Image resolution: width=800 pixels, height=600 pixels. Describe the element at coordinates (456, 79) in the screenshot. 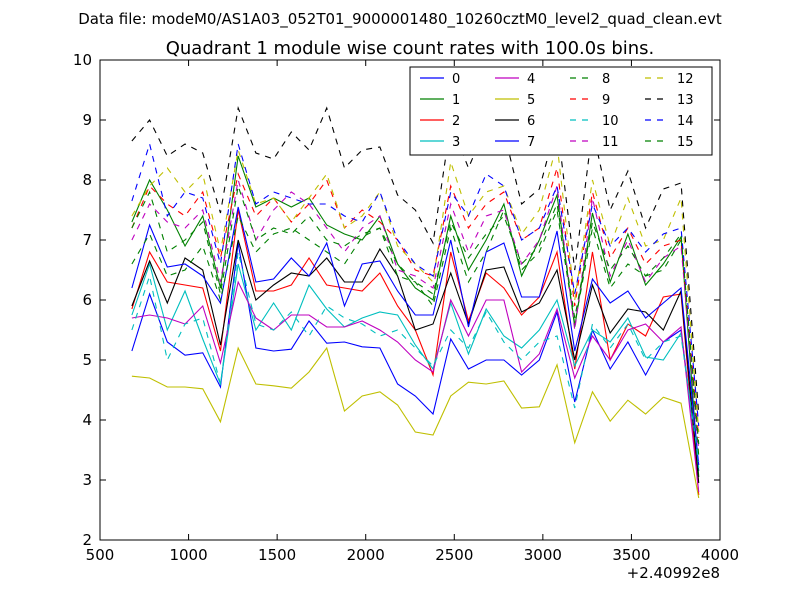

I see `legend-label-0: 0` at that location.